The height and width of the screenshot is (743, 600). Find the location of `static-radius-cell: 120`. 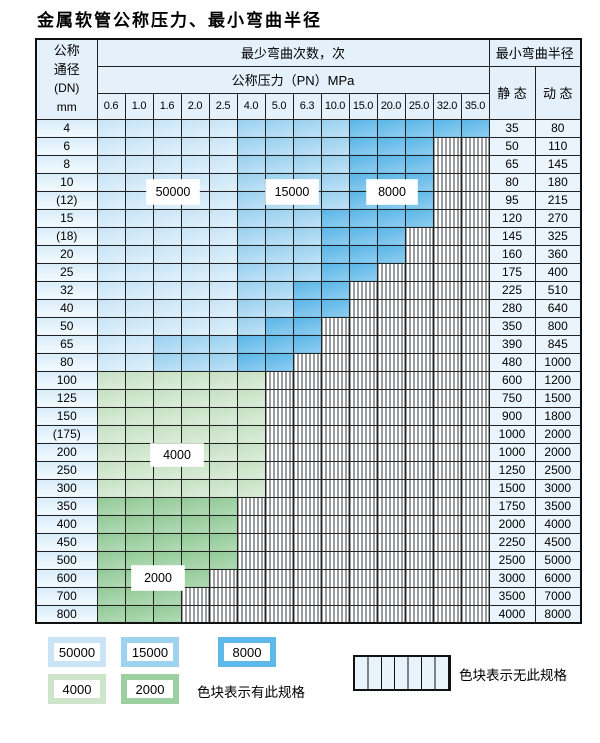

static-radius-cell: 120 is located at coordinates (512, 218).